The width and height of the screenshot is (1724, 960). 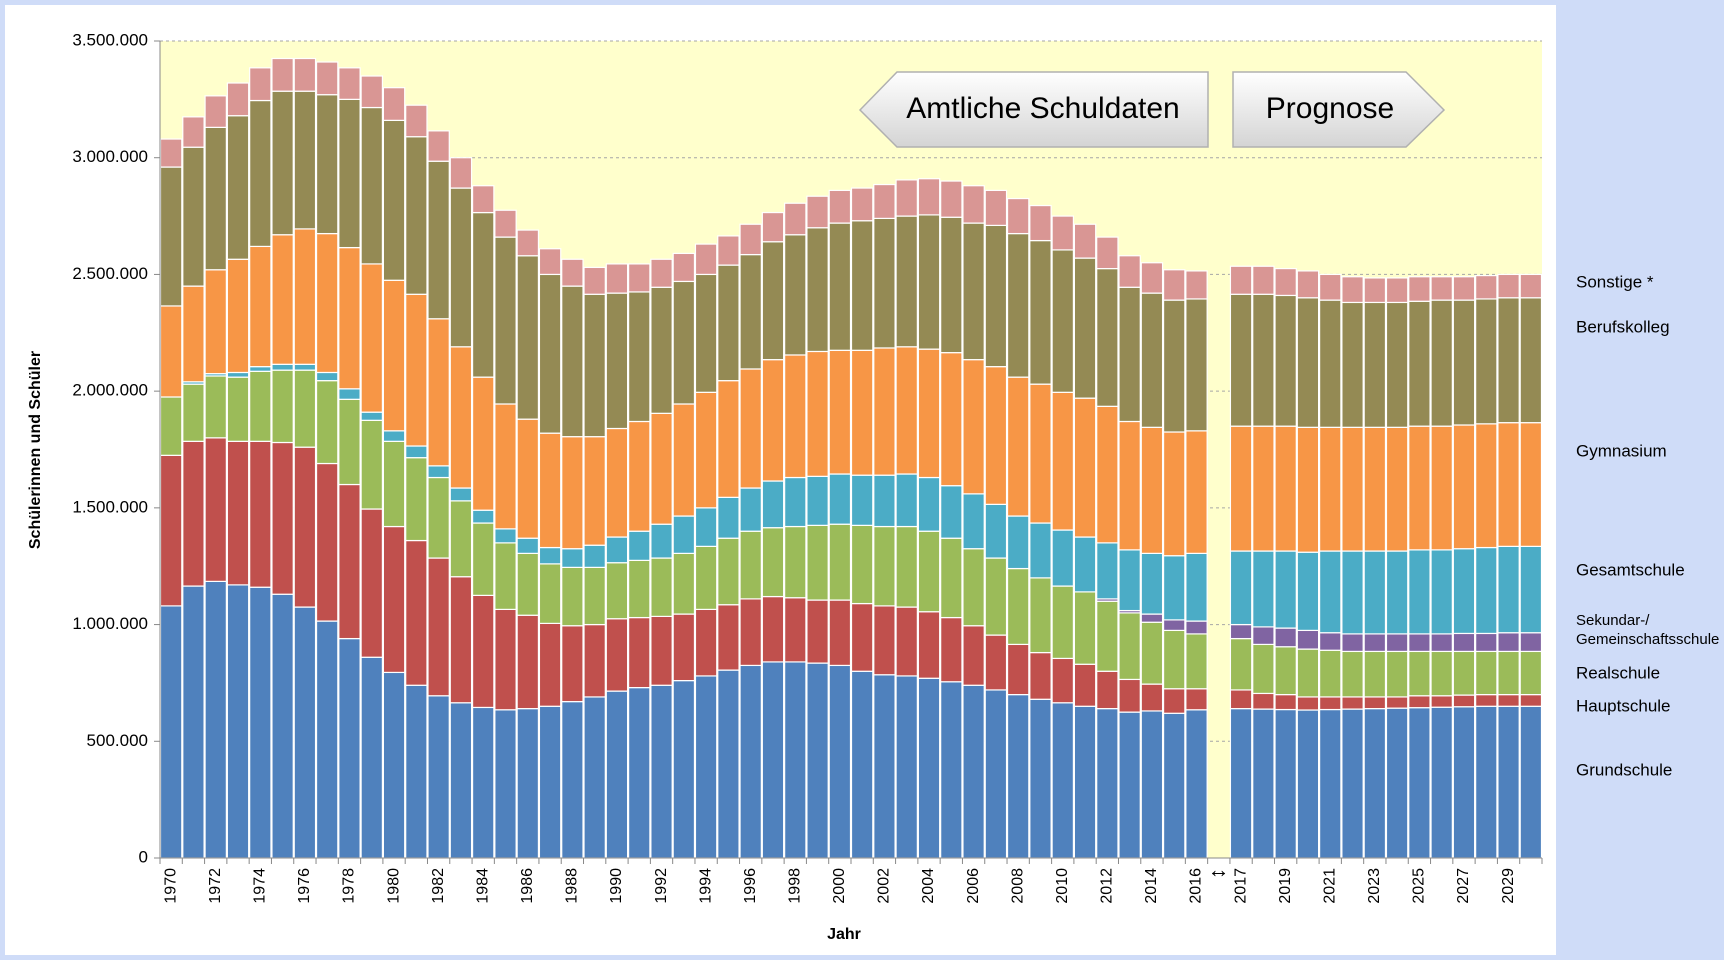 I want to click on annotation: Prognose, so click(x=1330, y=108).